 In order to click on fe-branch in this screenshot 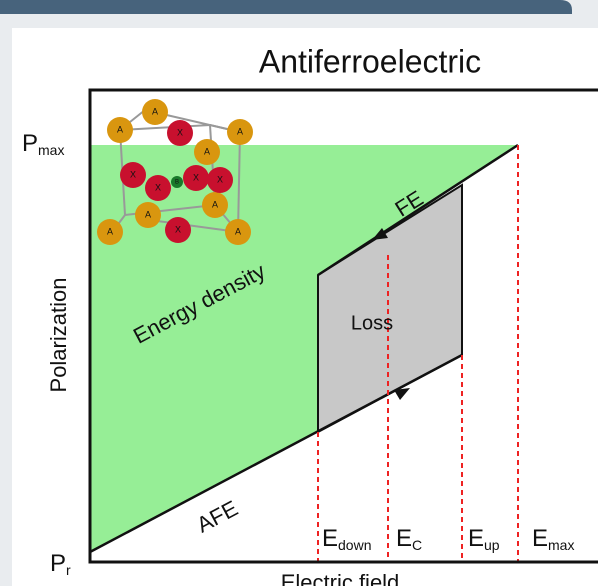, I will do `click(418, 210)`.